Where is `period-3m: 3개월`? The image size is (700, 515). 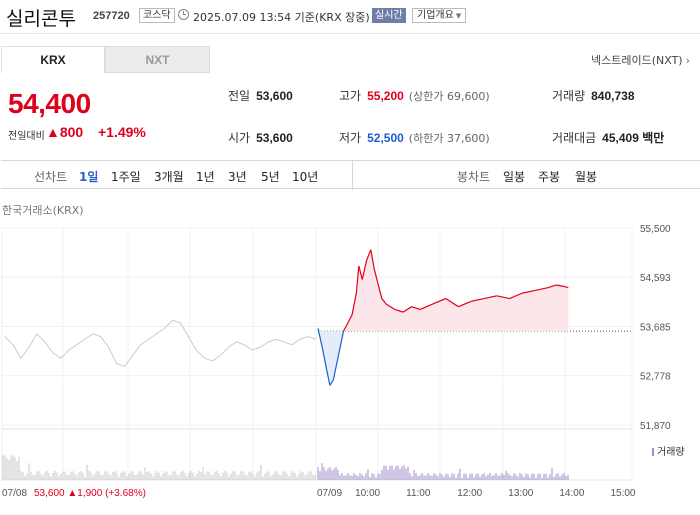
period-3m: 3개월 is located at coordinates (169, 177).